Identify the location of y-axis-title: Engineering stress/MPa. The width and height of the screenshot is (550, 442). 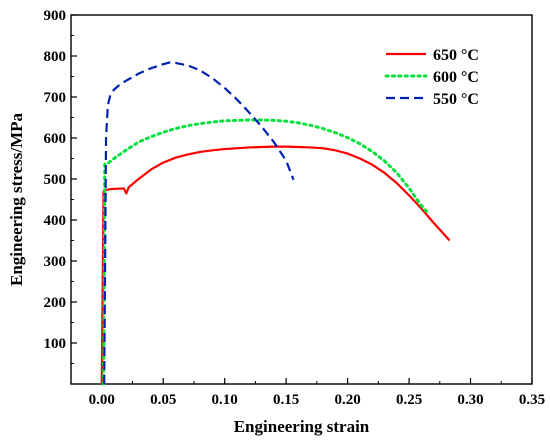
(16, 199).